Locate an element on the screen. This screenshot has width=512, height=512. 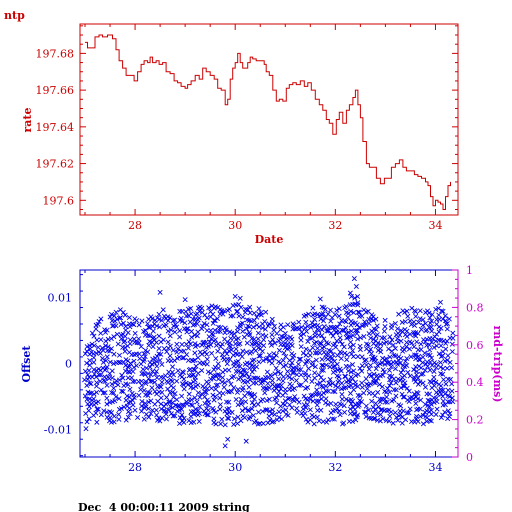
rate-y-tick-label: 197.66 is located at coordinates (55, 90).